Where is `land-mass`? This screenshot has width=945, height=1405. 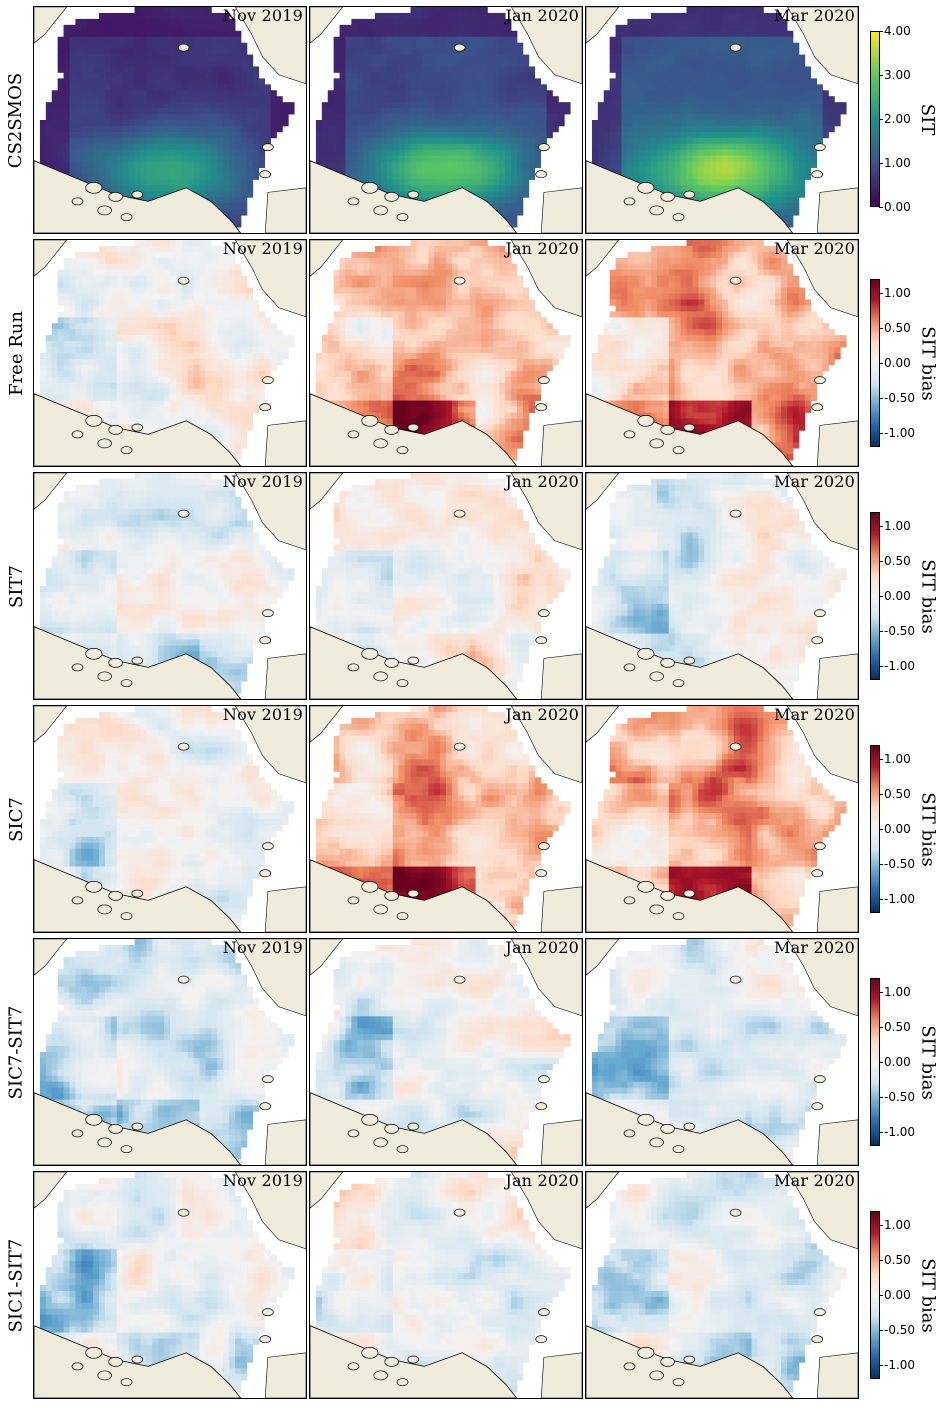 land-mass is located at coordinates (561, 210).